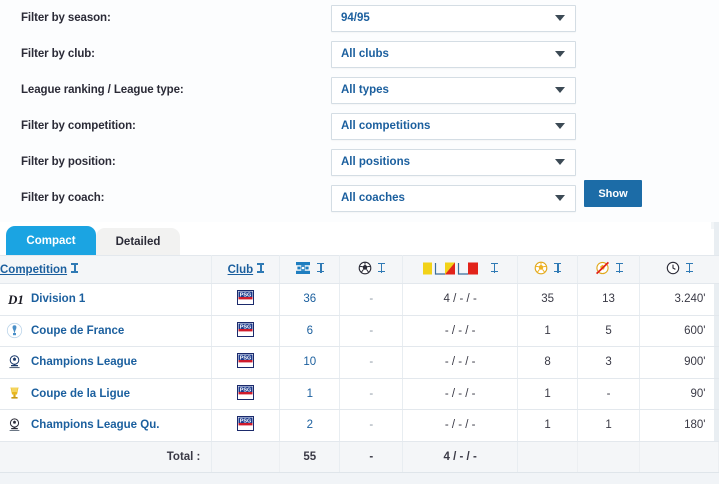 This screenshot has width=719, height=484. Describe the element at coordinates (453, 90) in the screenshot. I see `league-type-select: All types` at that location.